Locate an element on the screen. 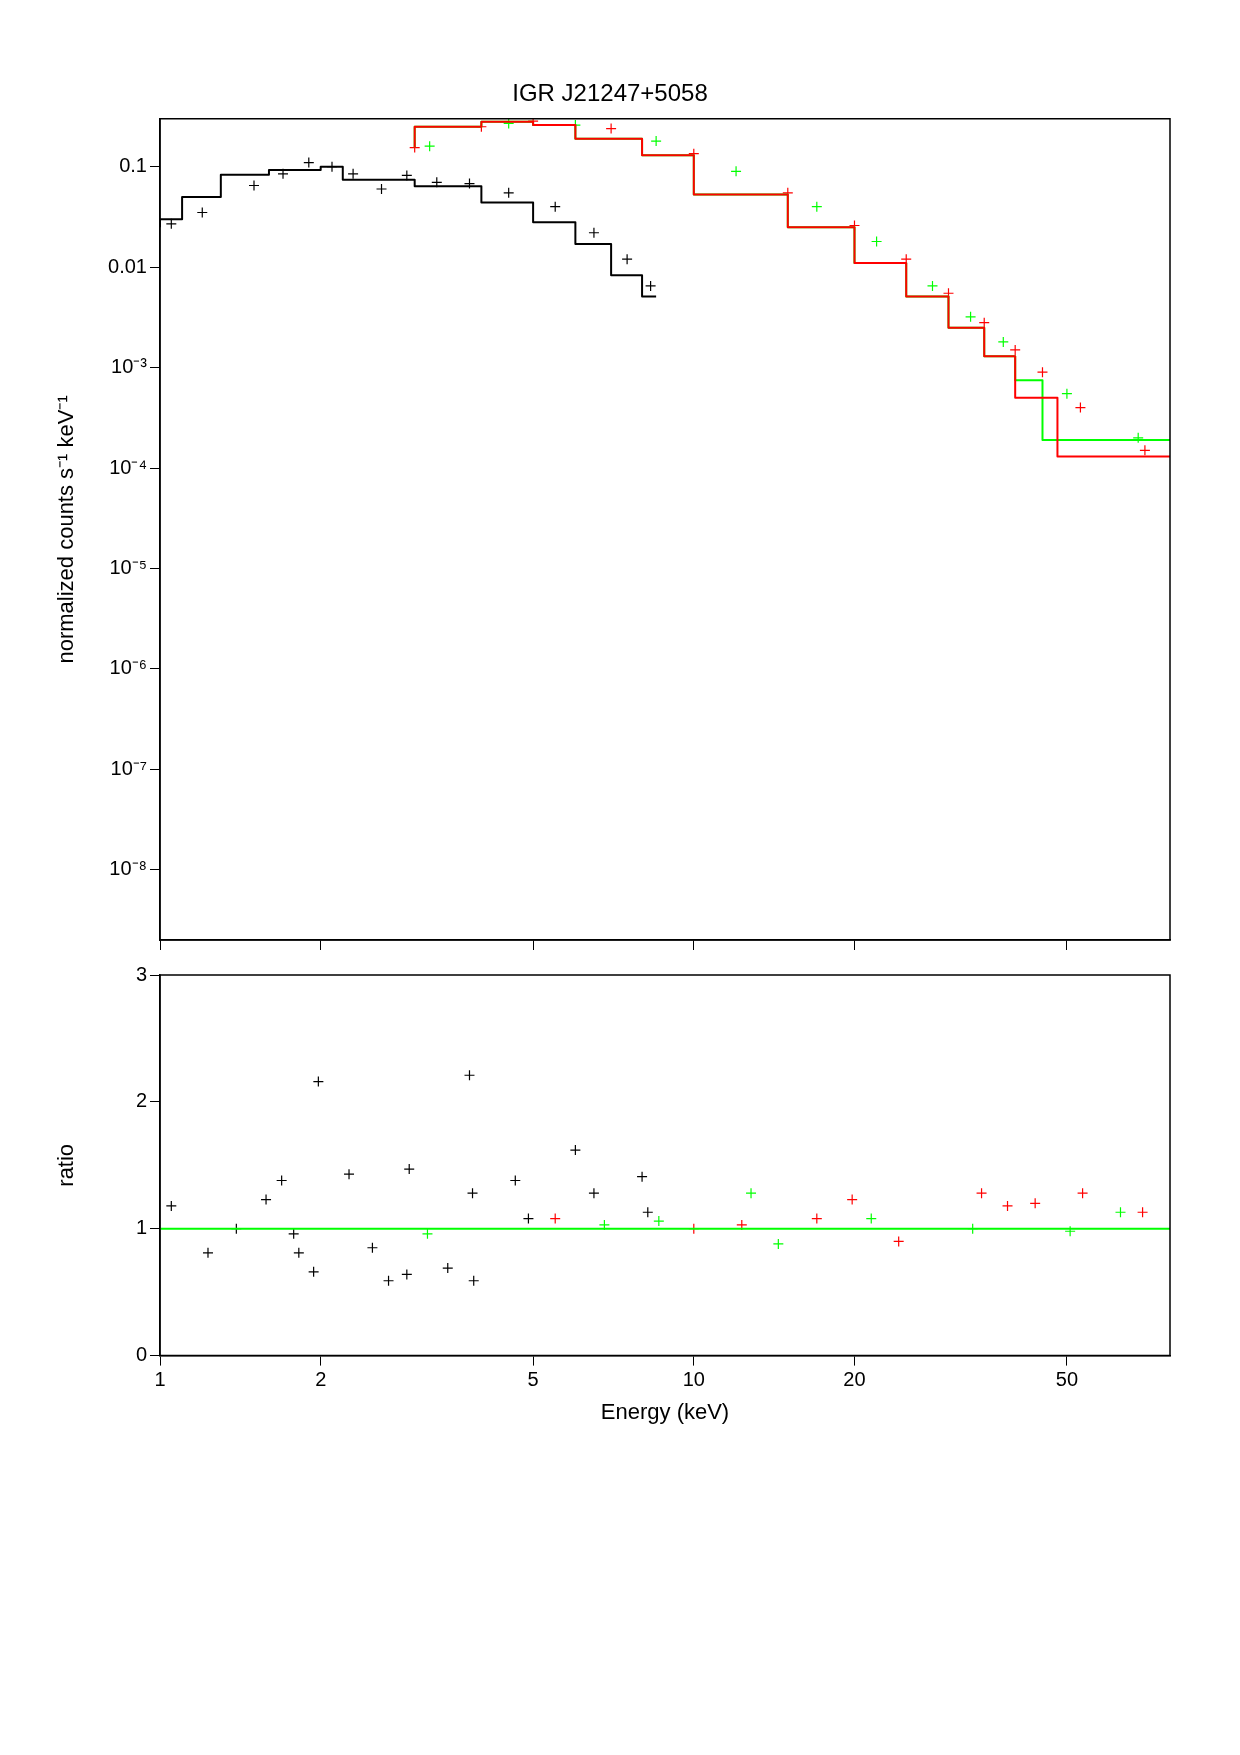 The image size is (1240, 1755). y-tick-label: 10⁻⁷ is located at coordinates (128, 767).